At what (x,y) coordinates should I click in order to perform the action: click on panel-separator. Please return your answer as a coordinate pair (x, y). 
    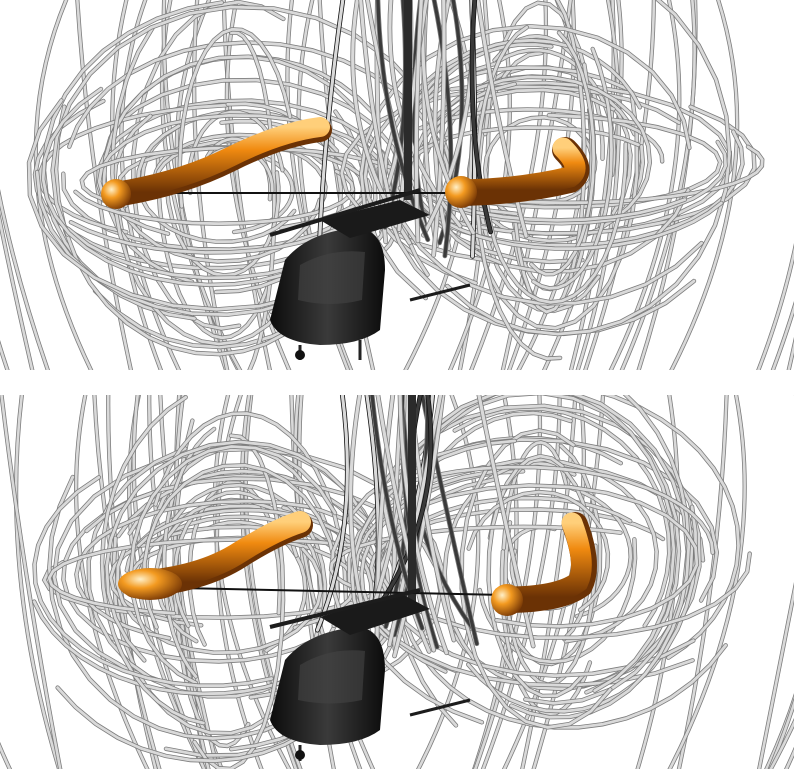
    Looking at the image, I should click on (397, 382).